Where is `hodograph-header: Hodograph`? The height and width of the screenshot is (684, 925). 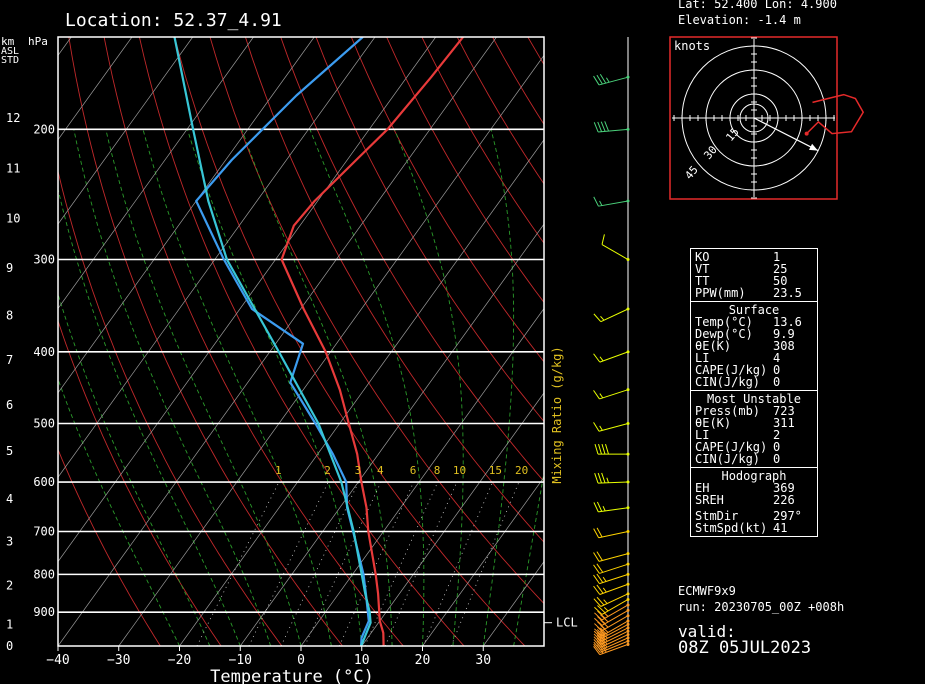 hodograph-header: Hodograph is located at coordinates (754, 476).